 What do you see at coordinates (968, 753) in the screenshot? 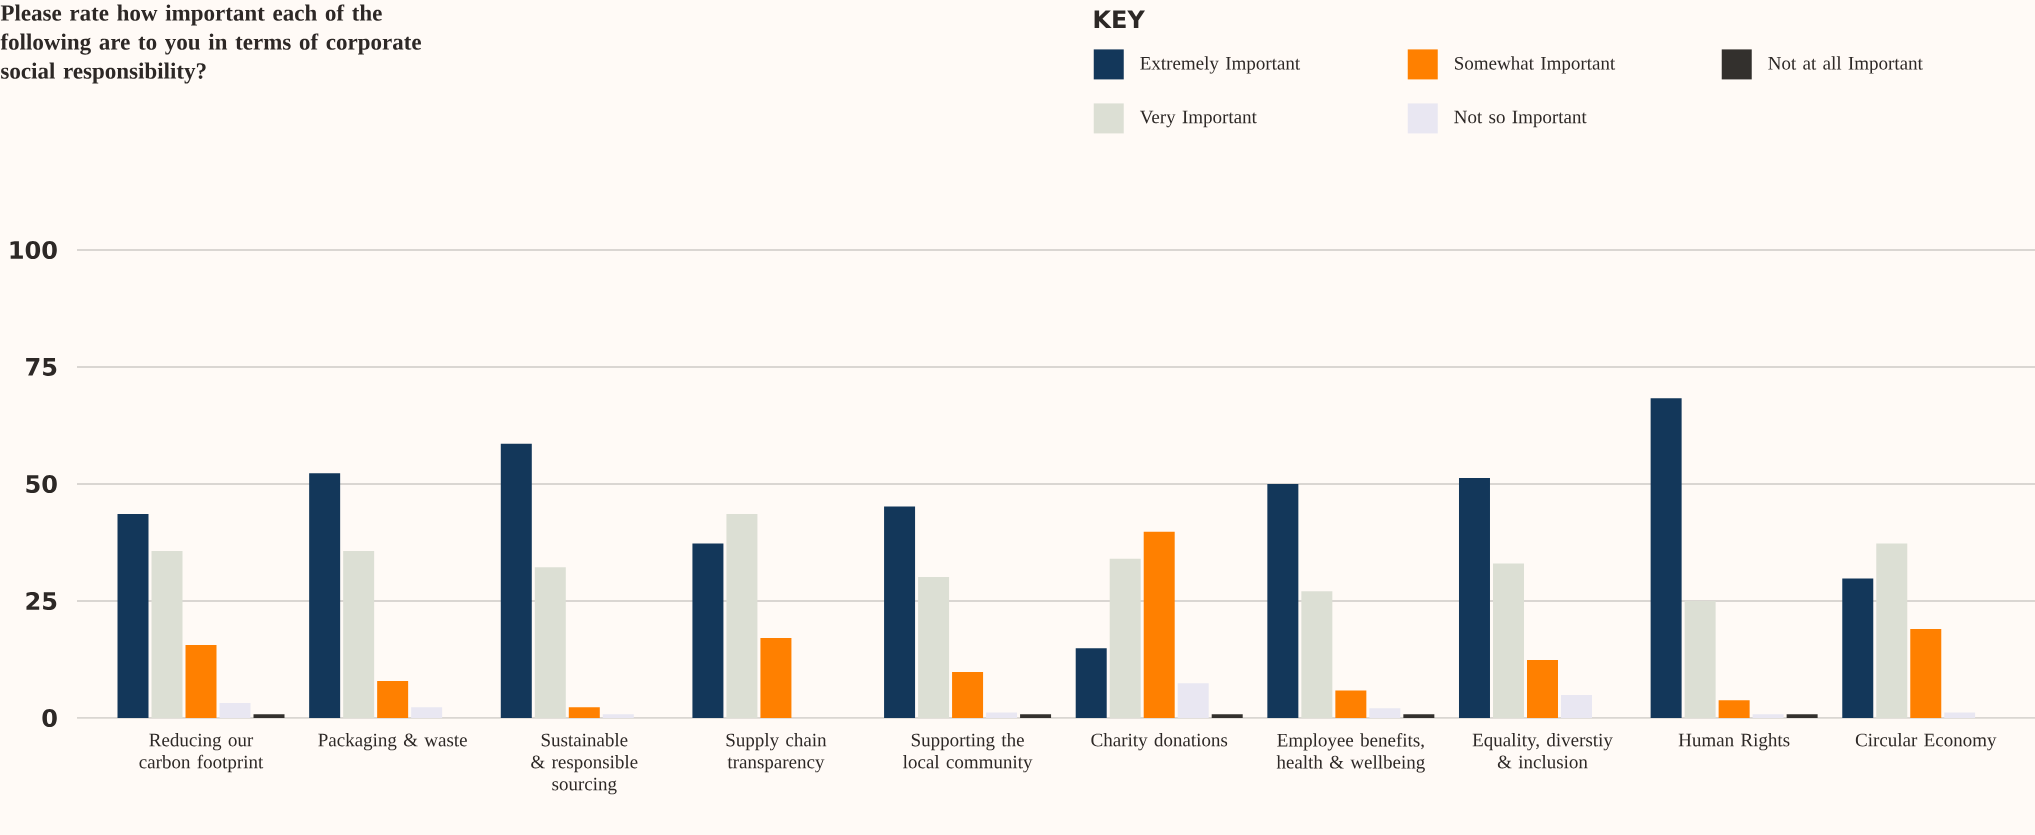
I see `x-tick-label: Supporting the local community` at bounding box center [968, 753].